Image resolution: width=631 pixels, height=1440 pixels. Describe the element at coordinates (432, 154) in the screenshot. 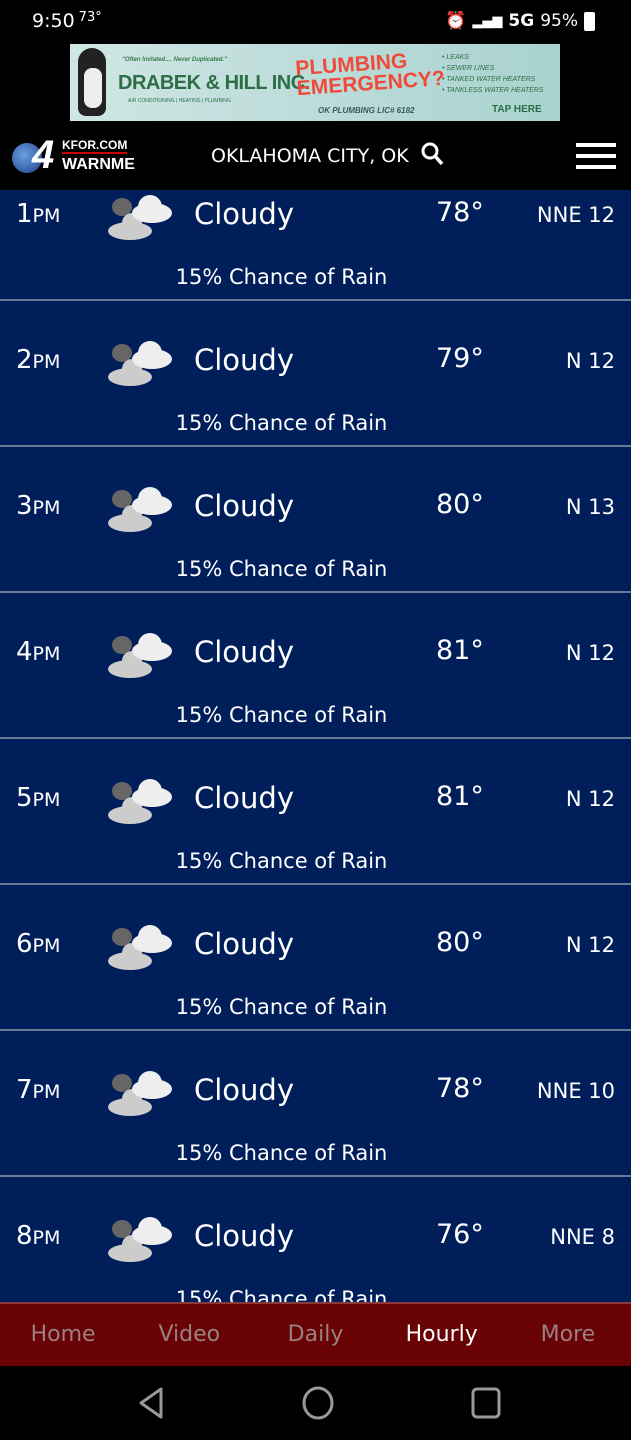

I see `search-icon` at that location.